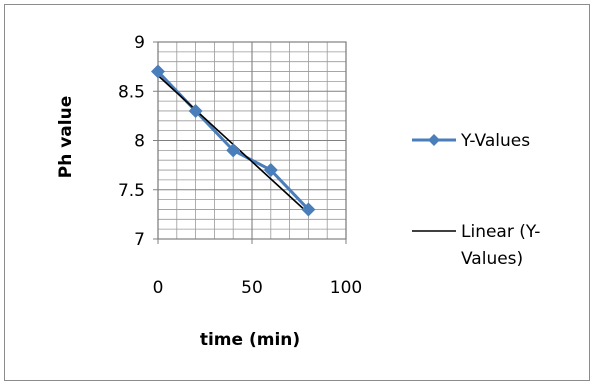 The height and width of the screenshot is (385, 594). I want to click on y-tick-label: 7.5, so click(131, 191).